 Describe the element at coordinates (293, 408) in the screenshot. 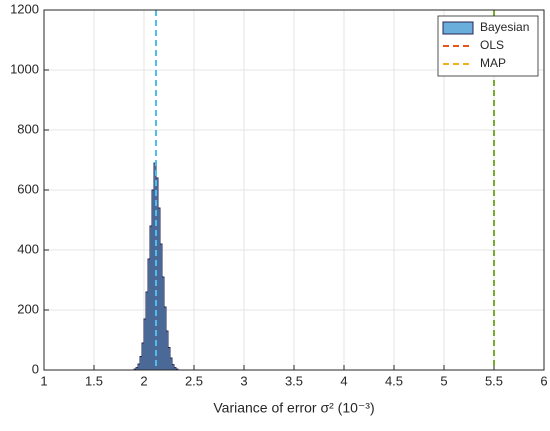

I see `x-axis-label: Variance of error σ² (10⁻³)` at that location.